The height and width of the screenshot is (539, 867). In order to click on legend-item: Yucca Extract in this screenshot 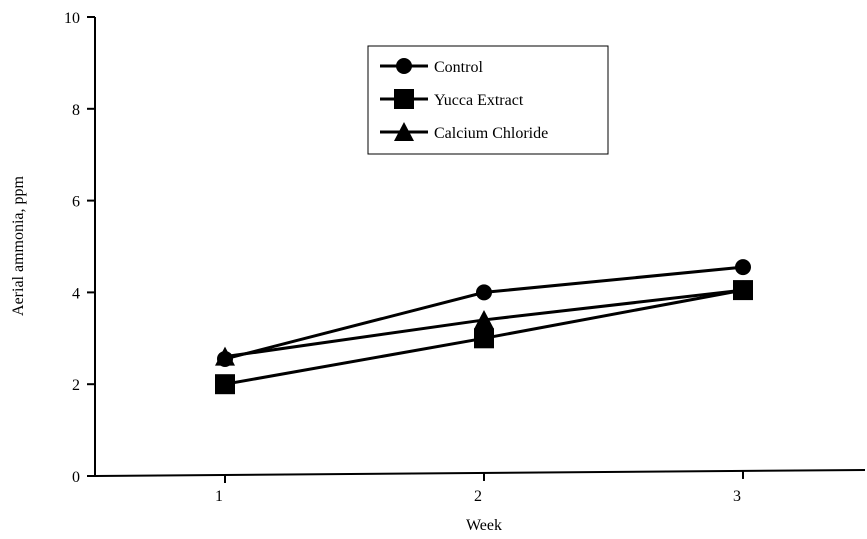, I will do `click(452, 99)`.